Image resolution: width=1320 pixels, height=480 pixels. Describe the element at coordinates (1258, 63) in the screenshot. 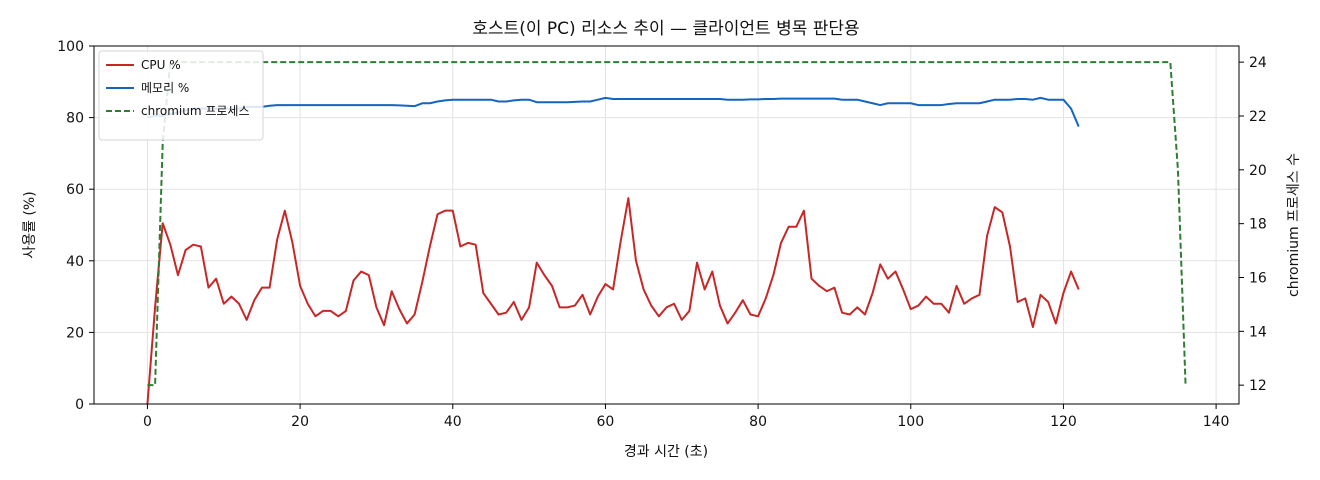

I see `y2-tick-label: 24` at that location.